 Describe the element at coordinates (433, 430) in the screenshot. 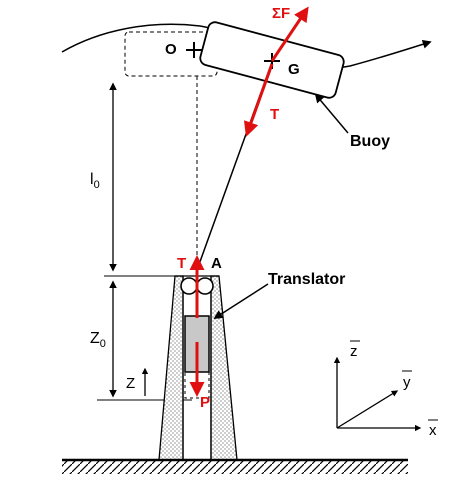

I see `axis-x-label: x` at that location.